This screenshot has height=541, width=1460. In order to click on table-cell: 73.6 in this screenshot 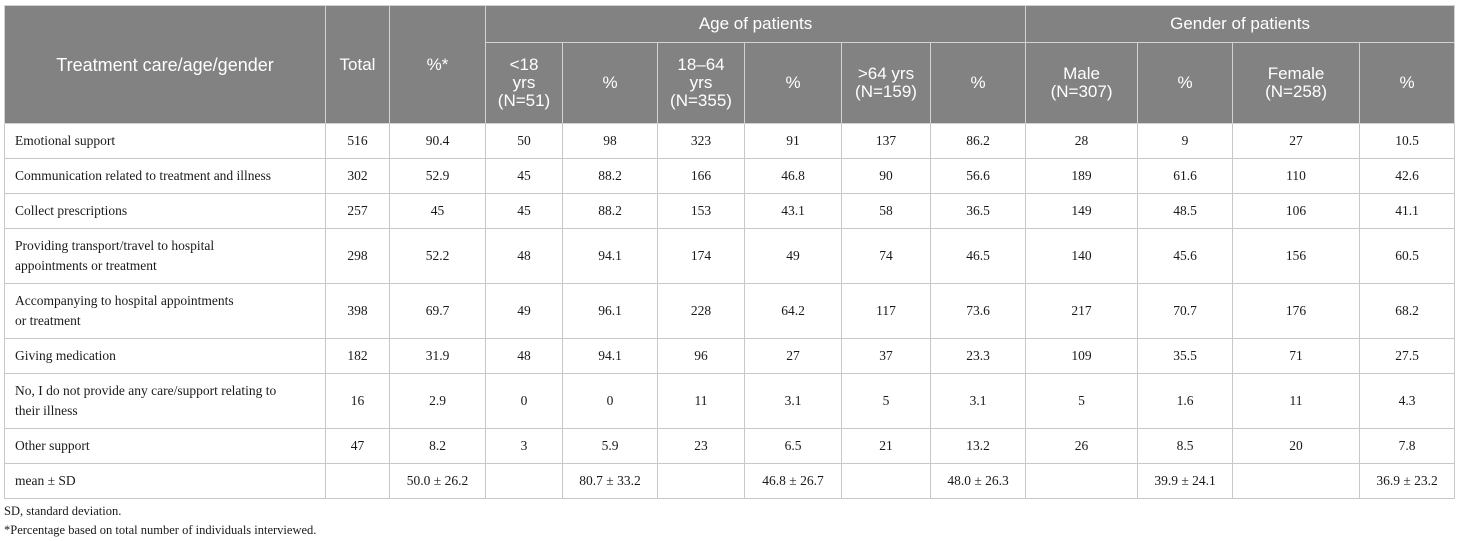, I will do `click(978, 311)`.